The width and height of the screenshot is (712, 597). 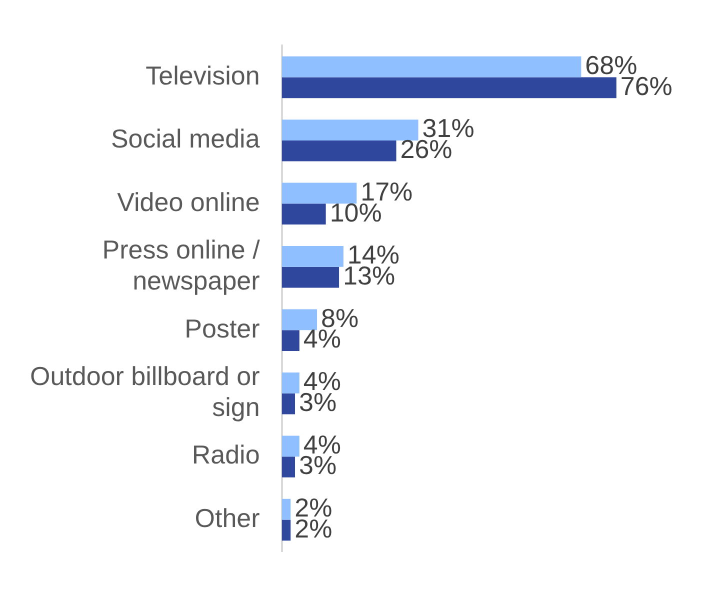 What do you see at coordinates (222, 328) in the screenshot?
I see `y-tick-label: Poster` at bounding box center [222, 328].